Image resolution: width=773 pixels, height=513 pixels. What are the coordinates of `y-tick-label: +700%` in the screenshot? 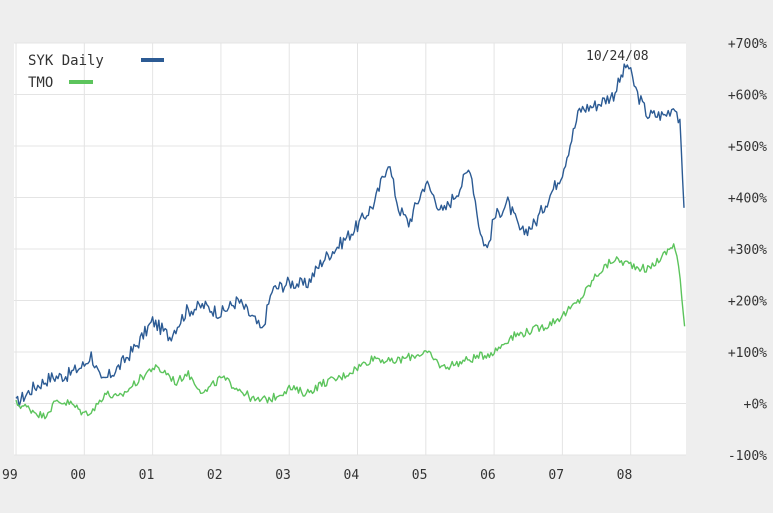 It's located at (747, 44).